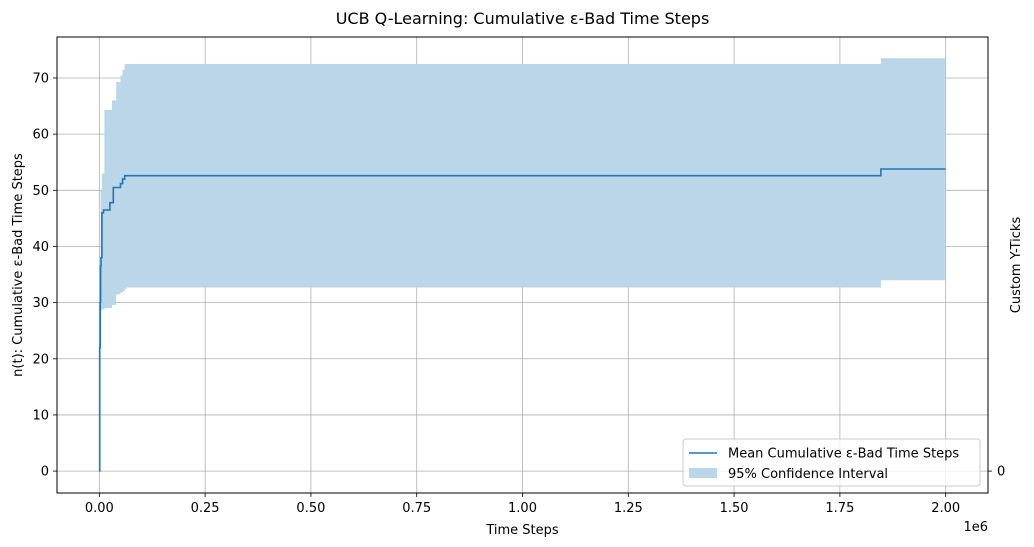 The height and width of the screenshot is (547, 1034). Describe the element at coordinates (40, 78) in the screenshot. I see `y-tick-label-7: 70` at that location.